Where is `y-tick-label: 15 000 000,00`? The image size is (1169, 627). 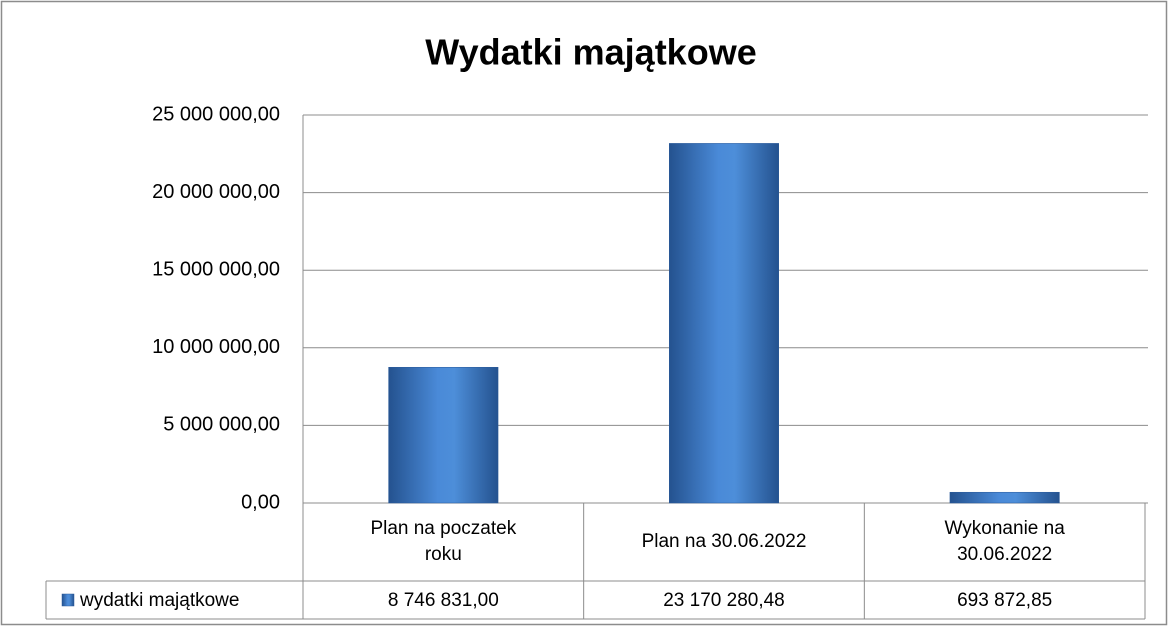
y-tick-label: 15 000 000,00 is located at coordinates (216, 269).